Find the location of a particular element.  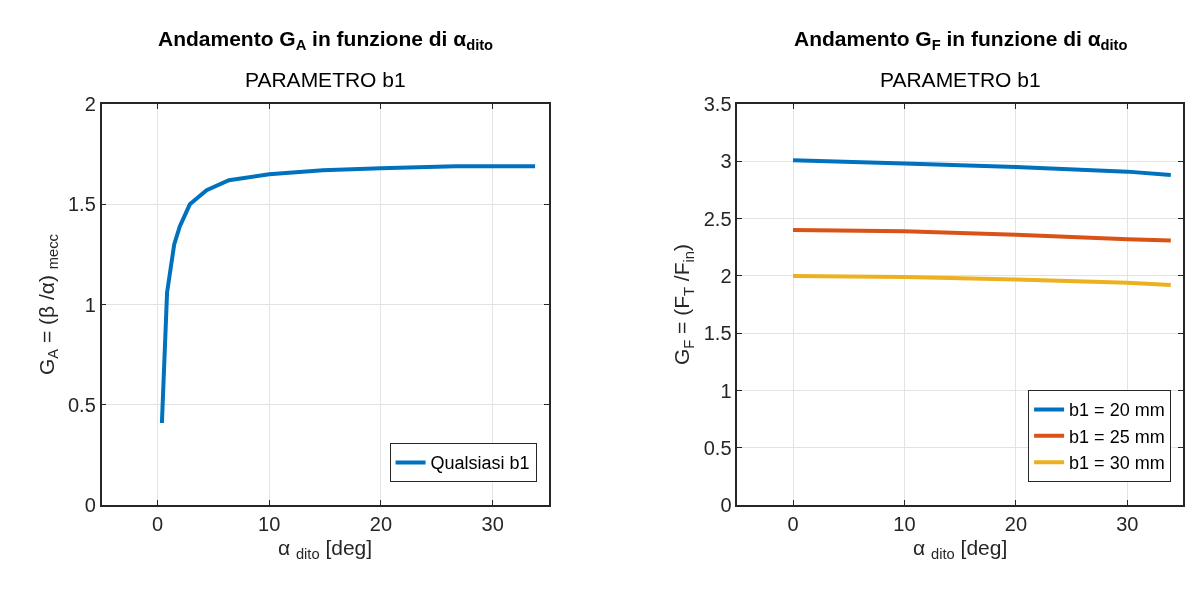

legend-label: b1 = 20 mm is located at coordinates (1117, 410).